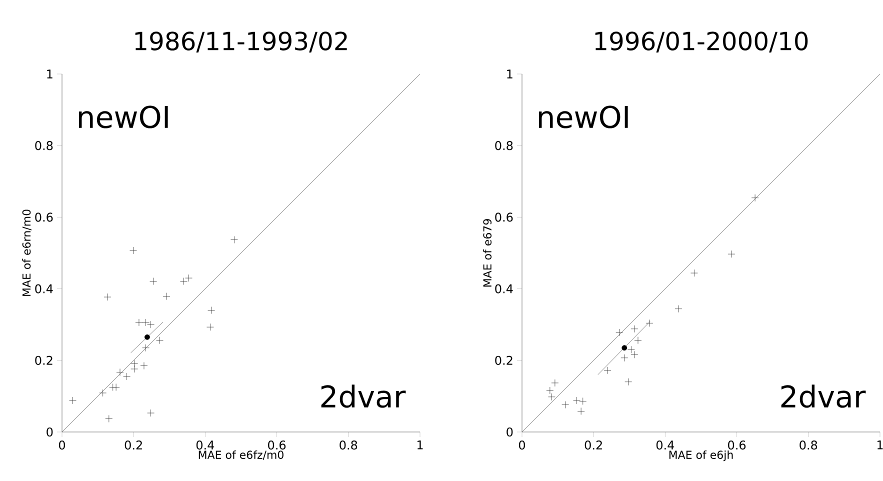 Image resolution: width=883 pixels, height=481 pixels. What do you see at coordinates (701, 456) in the screenshot?
I see `x-axis-title: MAE of e6jh` at bounding box center [701, 456].